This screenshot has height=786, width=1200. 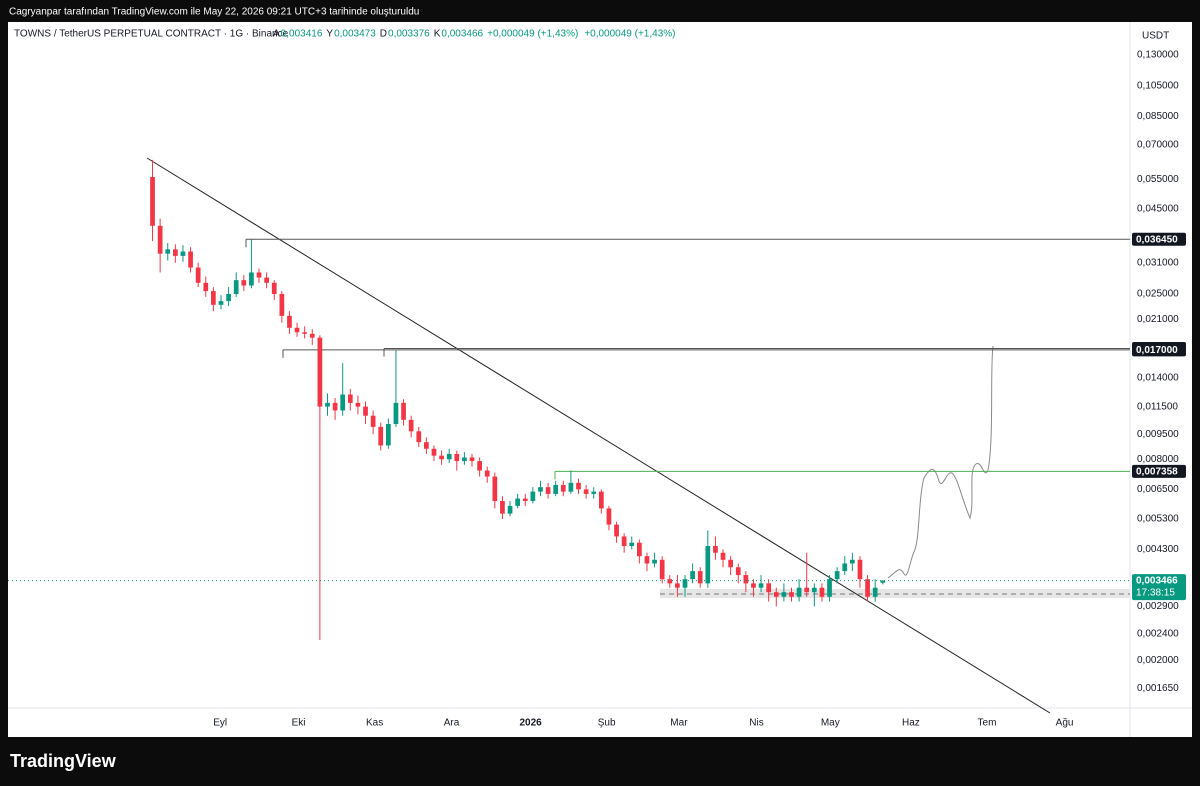 What do you see at coordinates (1158, 606) in the screenshot?
I see `y-tick-label: 0,002900` at bounding box center [1158, 606].